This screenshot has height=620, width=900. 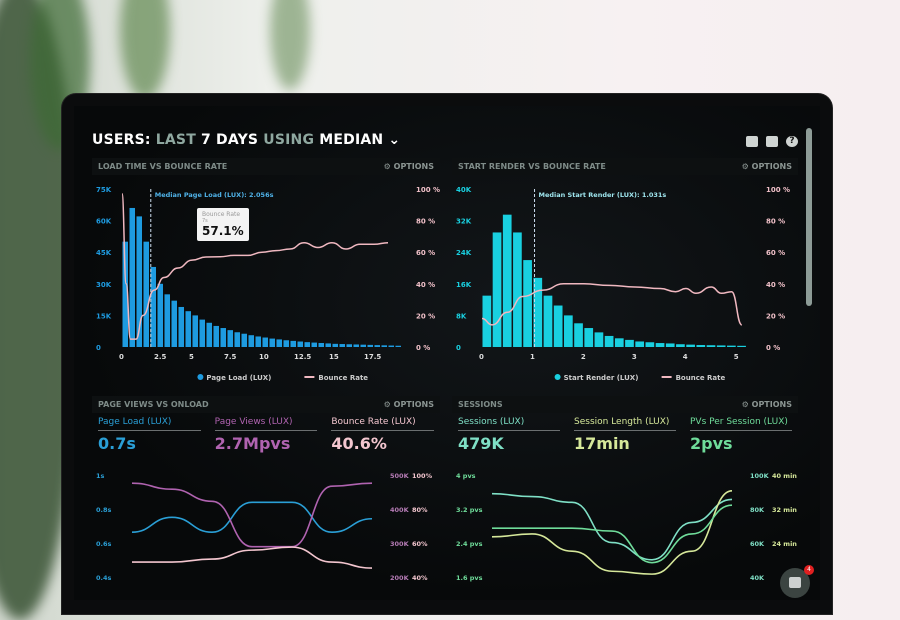 What do you see at coordinates (469, 510) in the screenshot?
I see `y-tick-label: 3.2 pvs` at bounding box center [469, 510].